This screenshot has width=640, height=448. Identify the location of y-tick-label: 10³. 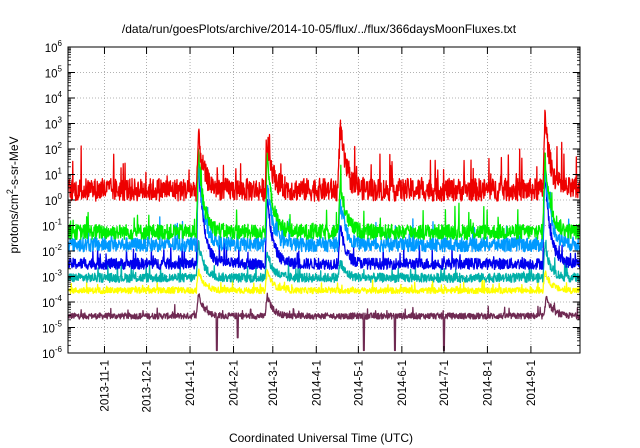
(54, 124).